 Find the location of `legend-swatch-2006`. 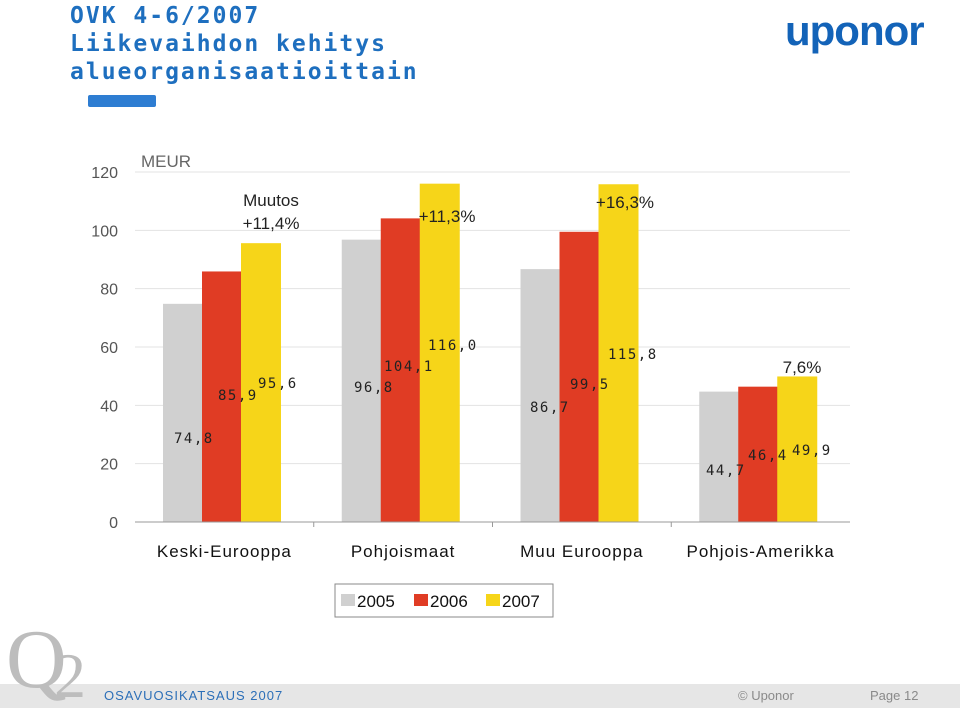

legend-swatch-2006 is located at coordinates (421, 600).